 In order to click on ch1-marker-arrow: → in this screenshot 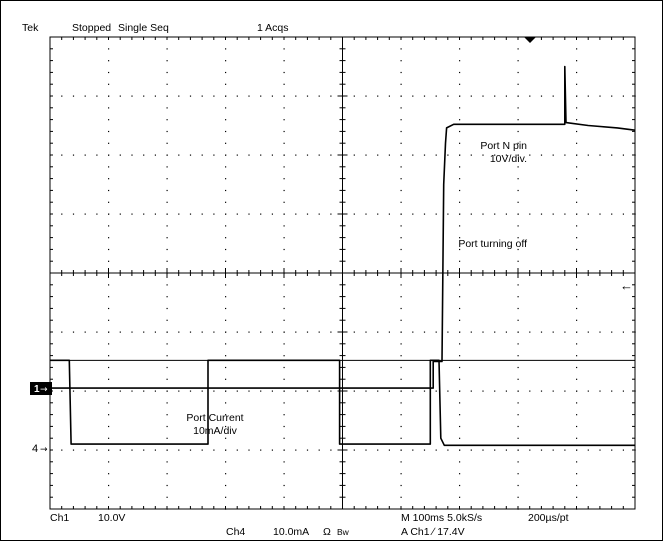, I will do `click(44, 390)`.